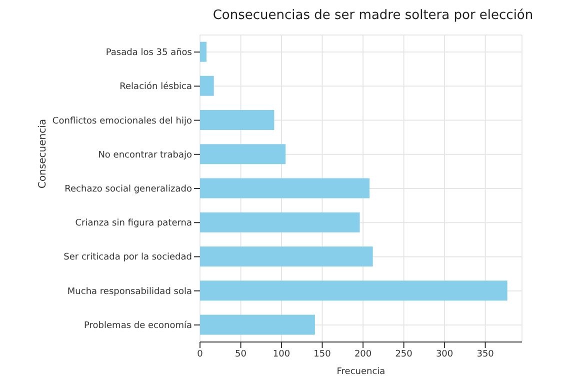  What do you see at coordinates (149, 53) in the screenshot?
I see `y-tick-label: Pasada los 35 años` at bounding box center [149, 53].